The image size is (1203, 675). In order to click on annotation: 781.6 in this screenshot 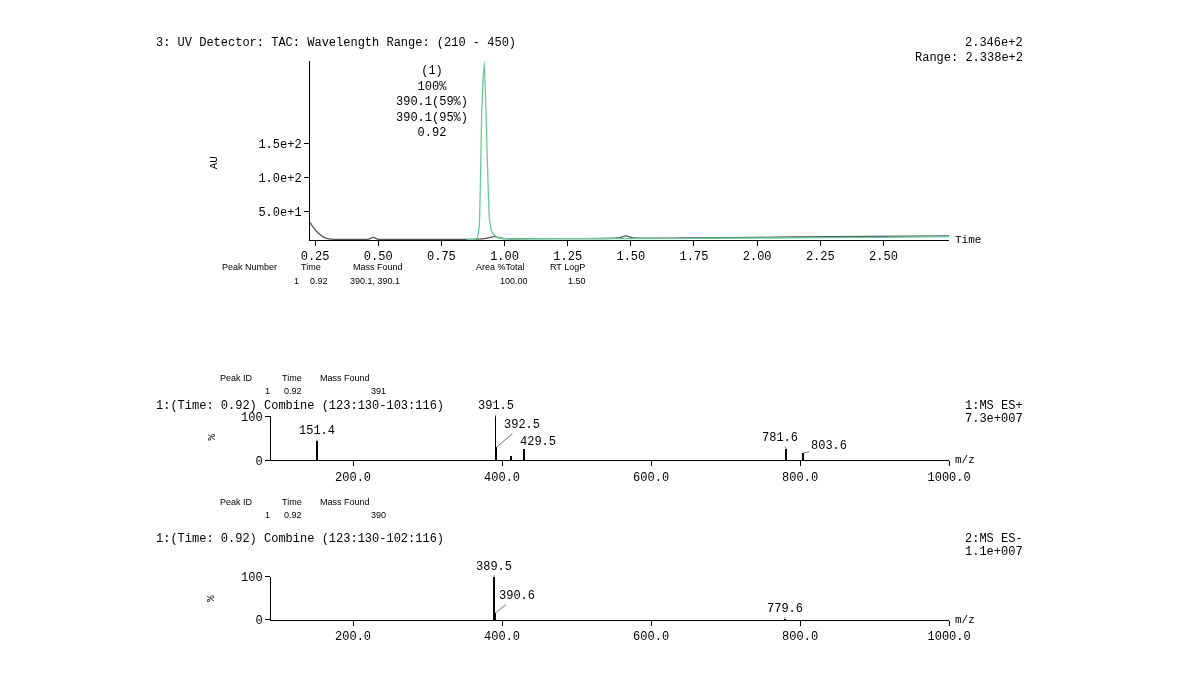, I will do `click(780, 438)`.